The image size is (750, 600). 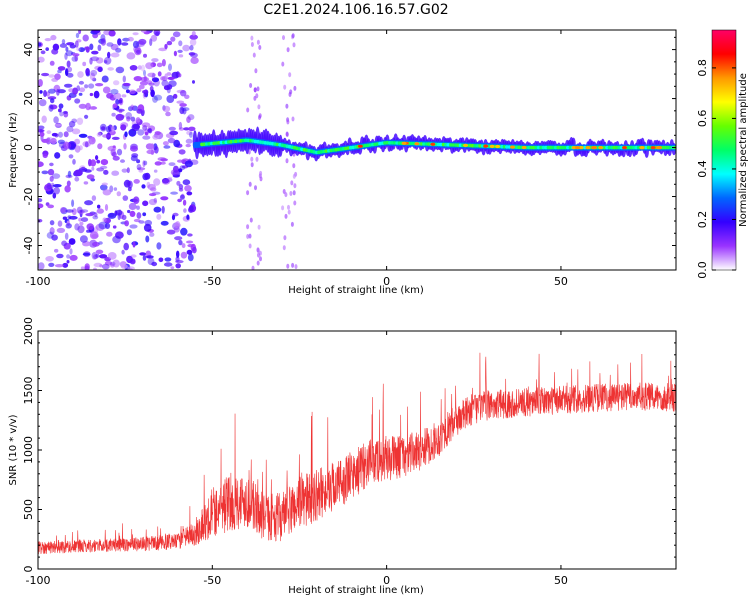 What do you see at coordinates (716, 169) in the screenshot?
I see `colorbar-ticks: 0.0 0.2 0.4 0.6 0.8` at bounding box center [716, 169].